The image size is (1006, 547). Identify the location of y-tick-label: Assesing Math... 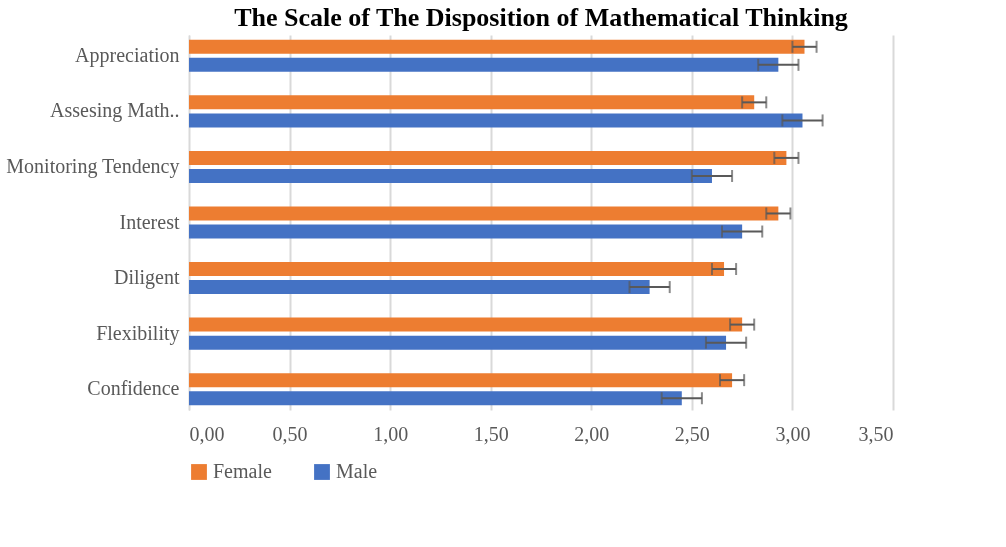
(115, 111).